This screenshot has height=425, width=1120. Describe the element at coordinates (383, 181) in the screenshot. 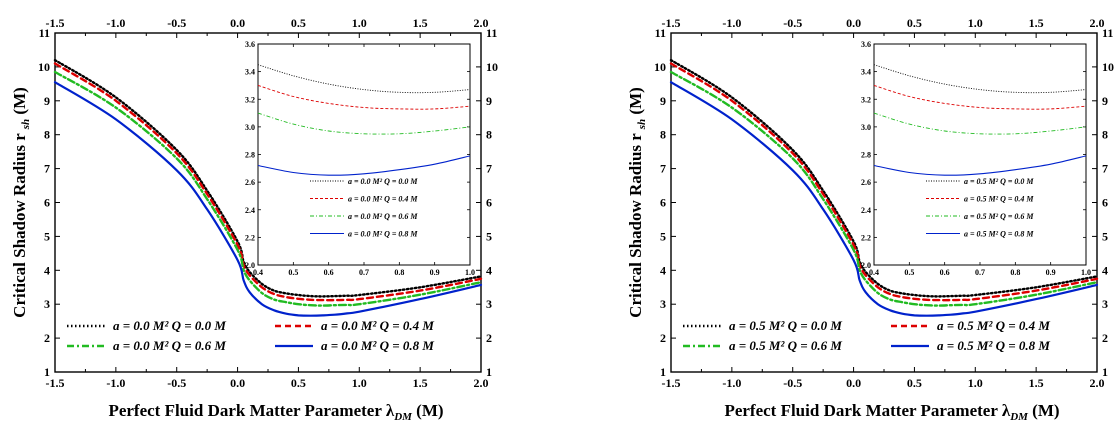

I see `inset-legend-label-0: a = 0.0 M² Q = 0.0 M` at that location.